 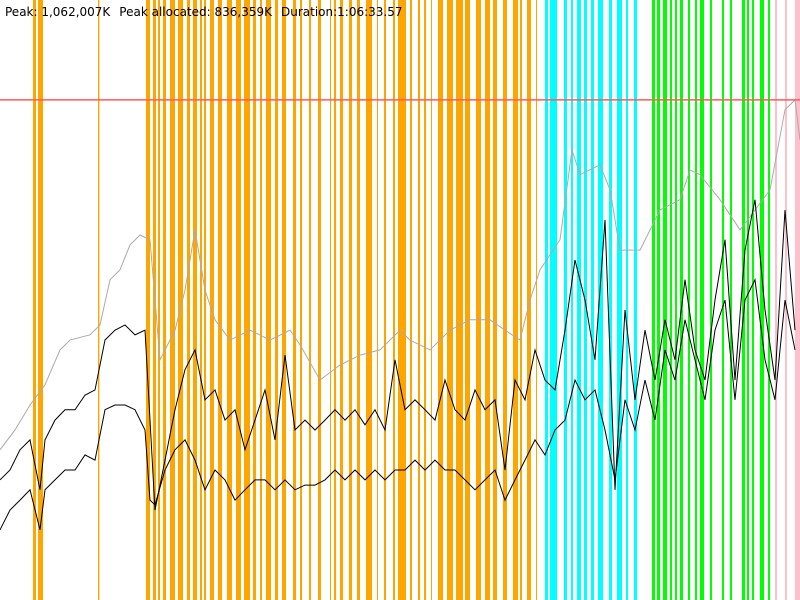 What do you see at coordinates (341, 12) in the screenshot?
I see `duration-text: Duration:1:06:33.57` at bounding box center [341, 12].